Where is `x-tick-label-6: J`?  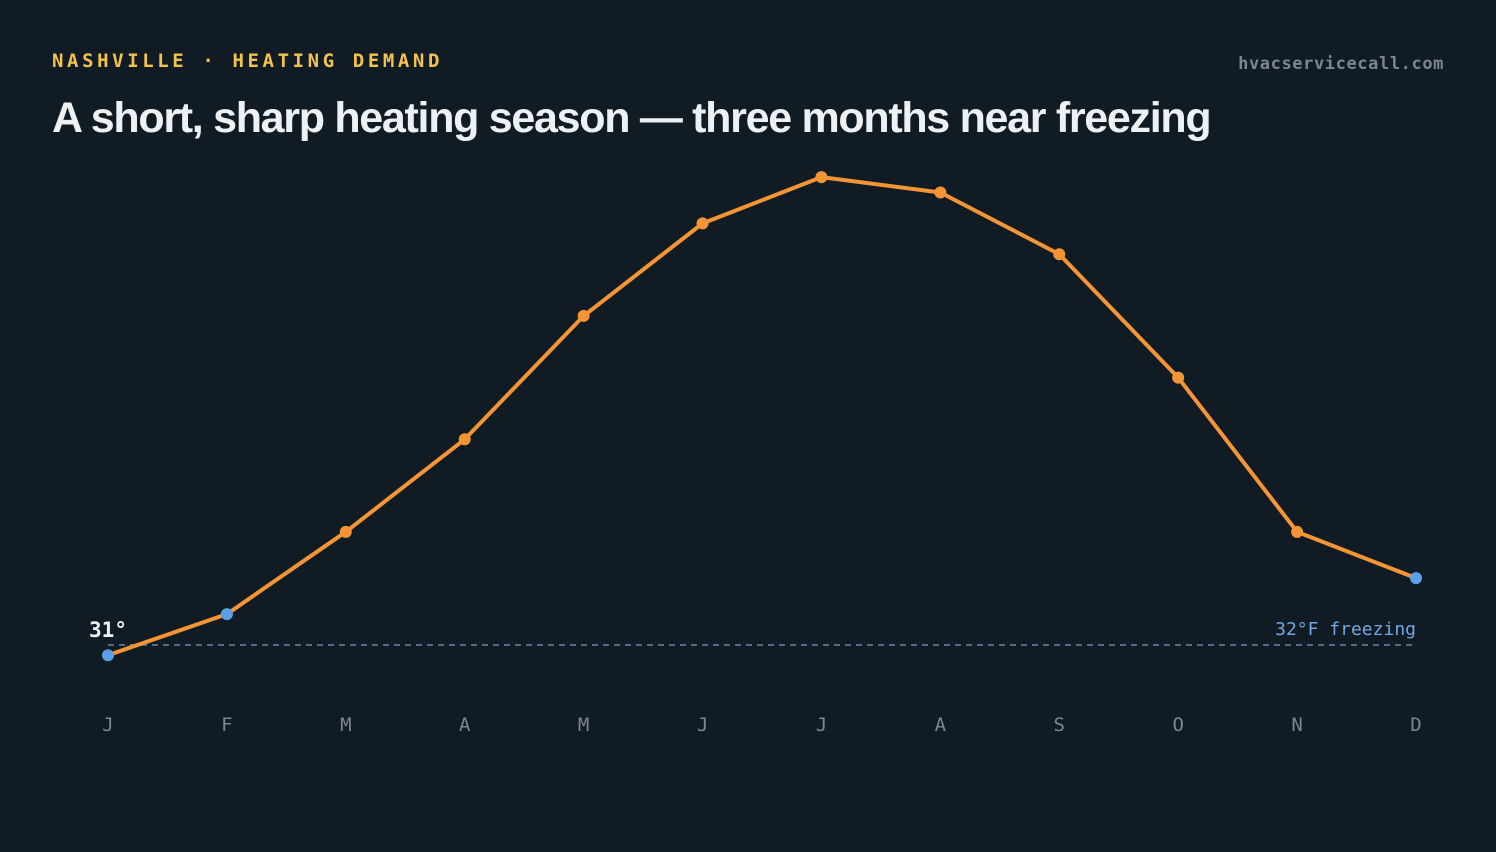
x-tick-label-6: J is located at coordinates (702, 725).